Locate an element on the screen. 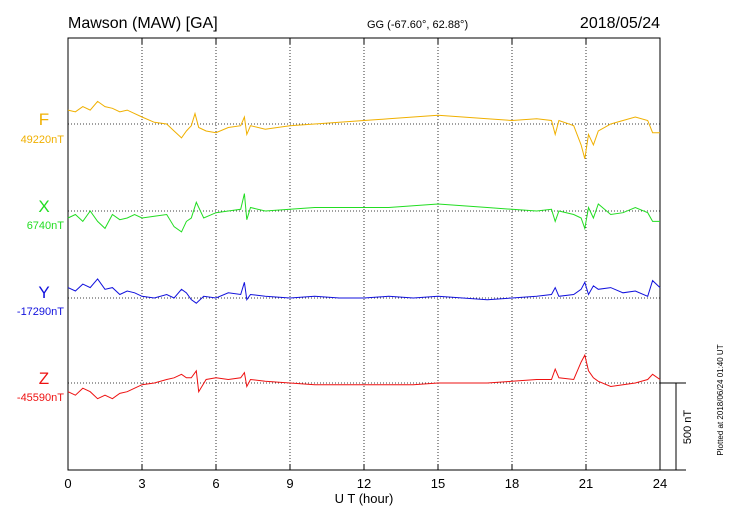 The width and height of the screenshot is (730, 520). x-tick-label: 24 is located at coordinates (660, 483).